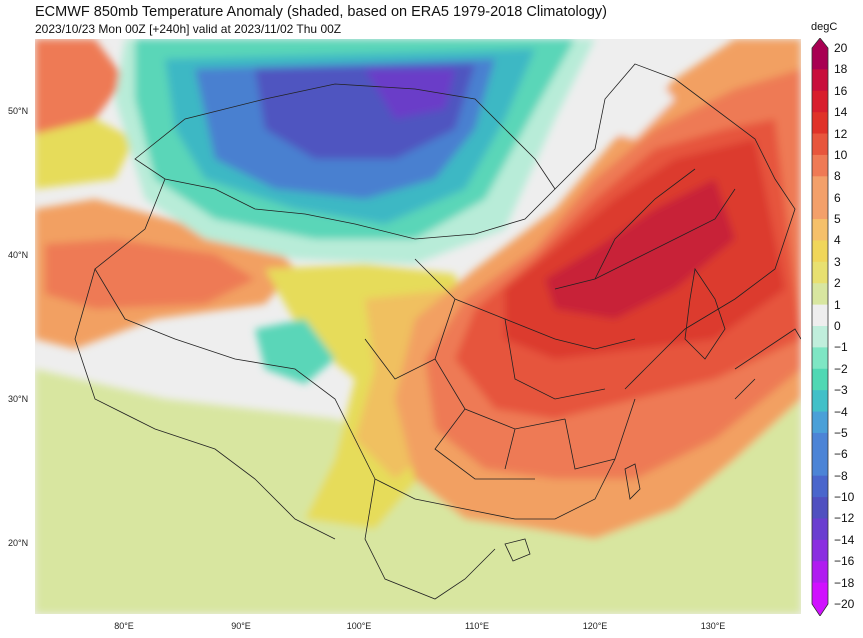  I want to click on lon-label-120: 120°E, so click(595, 626).